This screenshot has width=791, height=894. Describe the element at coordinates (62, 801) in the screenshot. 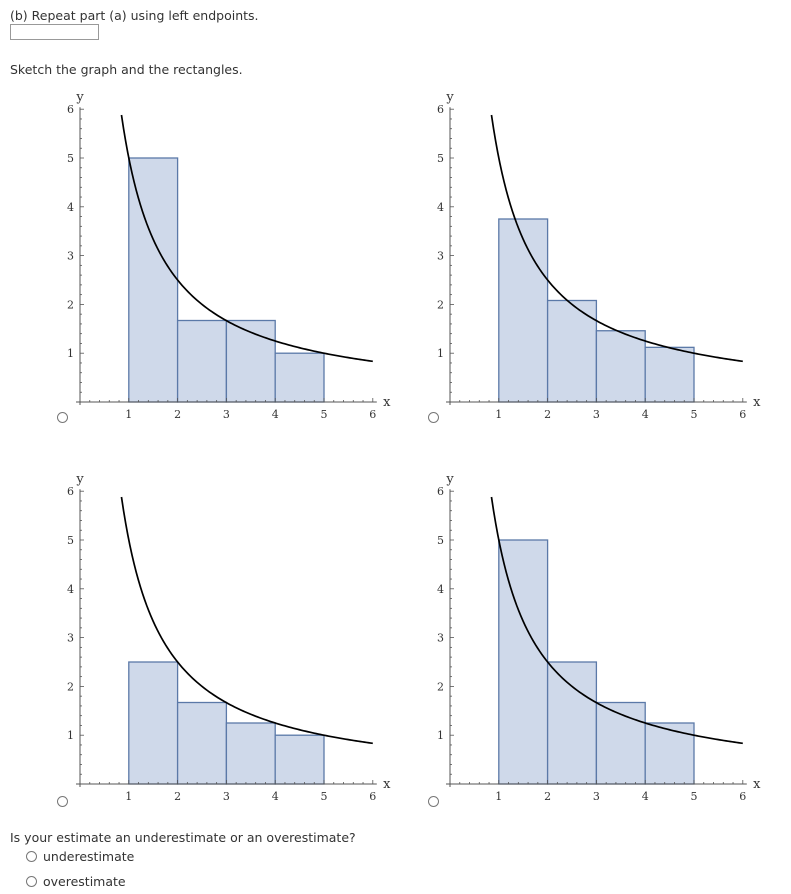

I see `graph-radio-bottom-left` at that location.